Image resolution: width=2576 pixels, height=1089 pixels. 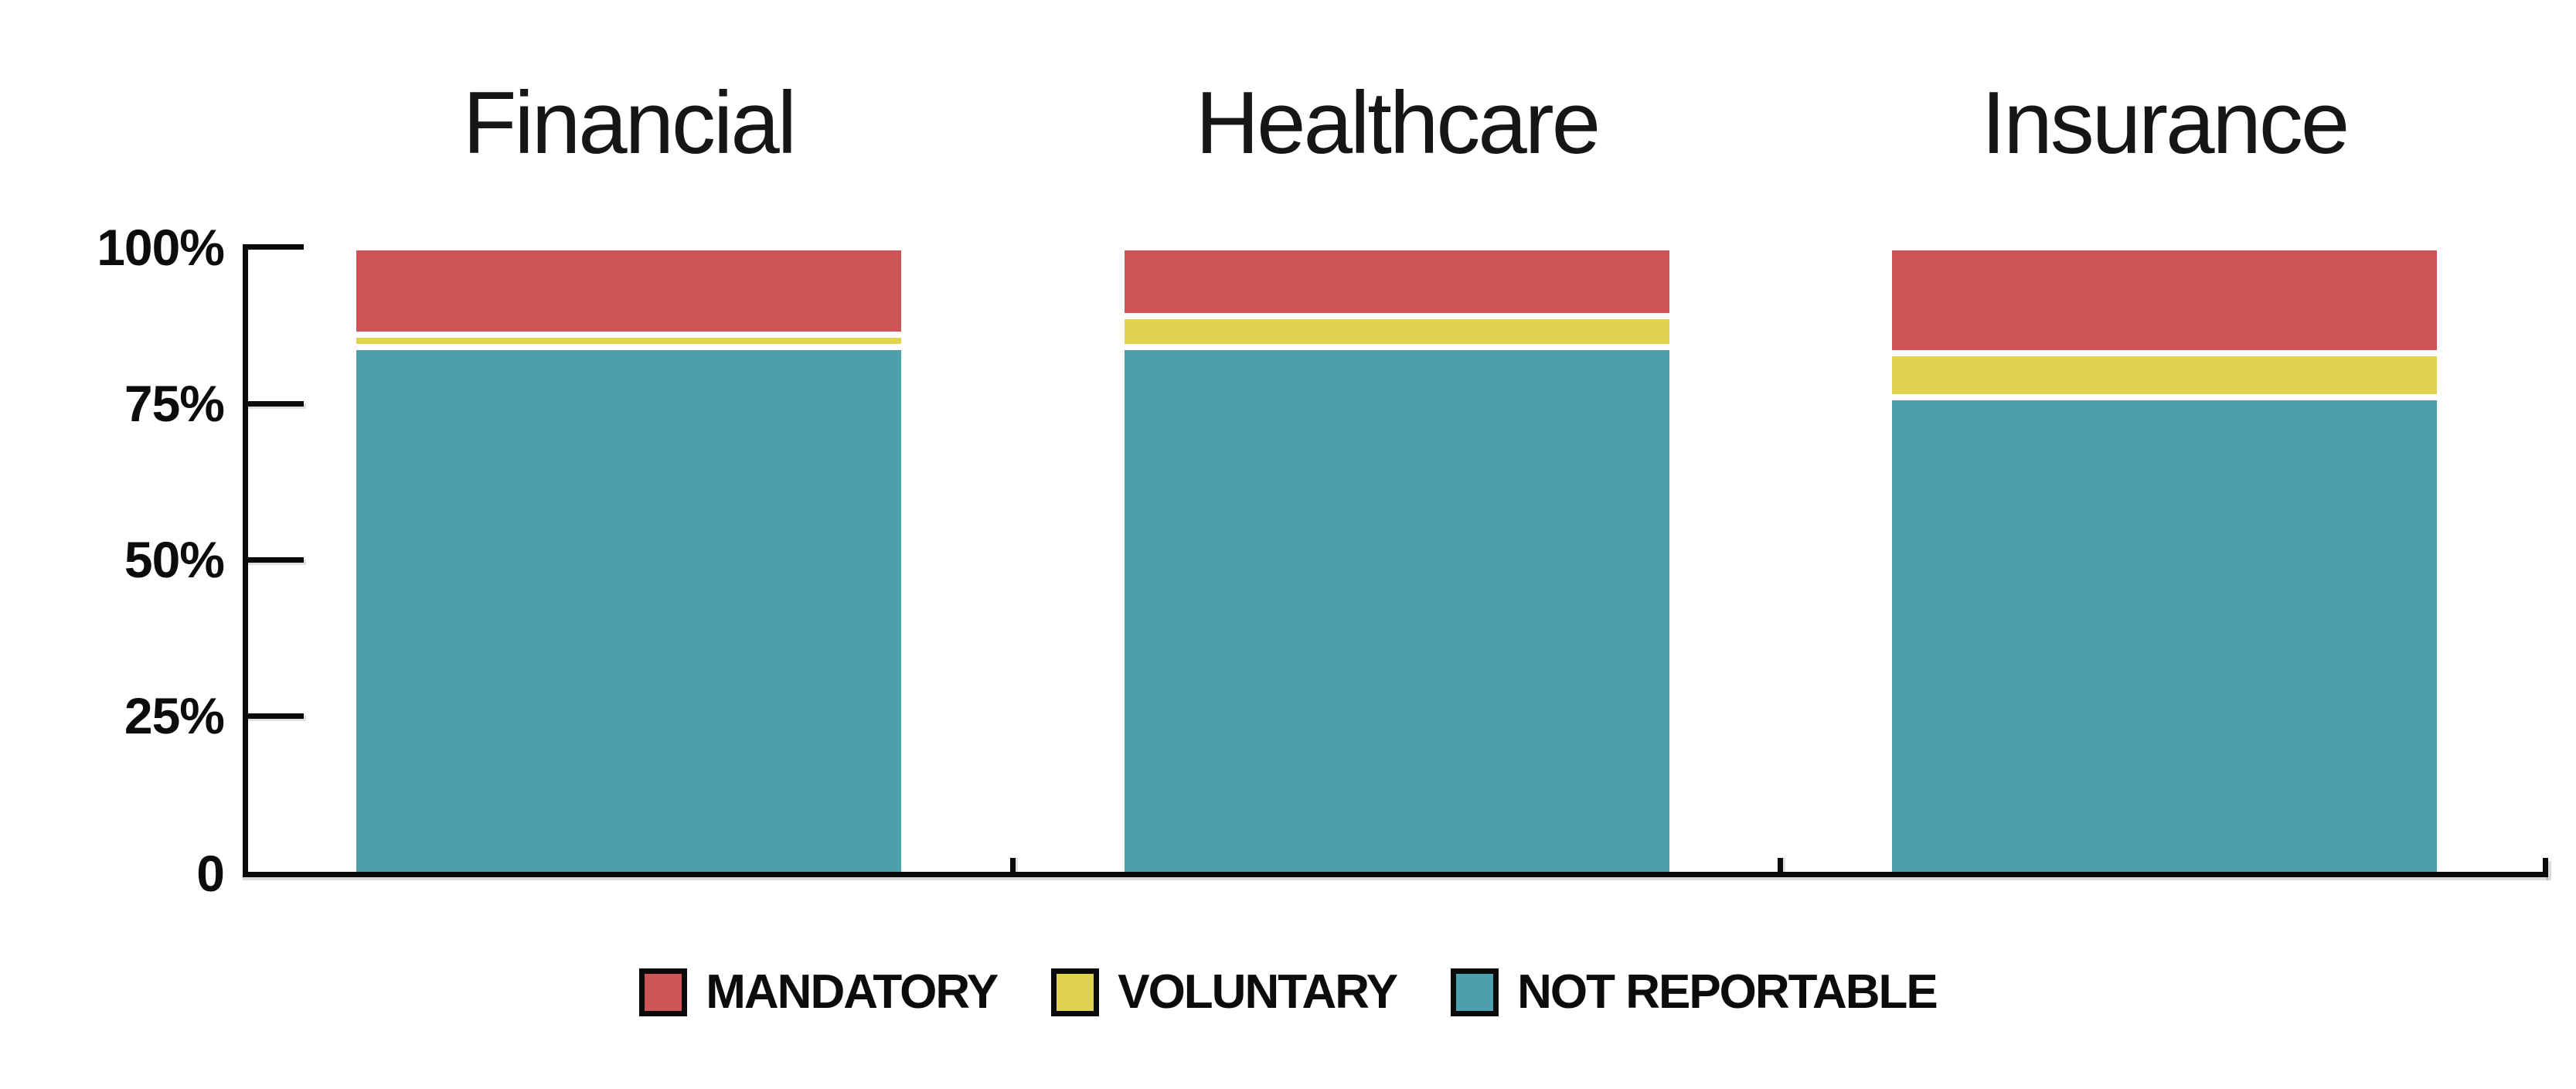 I want to click on legend-item-mandatory: MANDATORY, so click(x=819, y=992).